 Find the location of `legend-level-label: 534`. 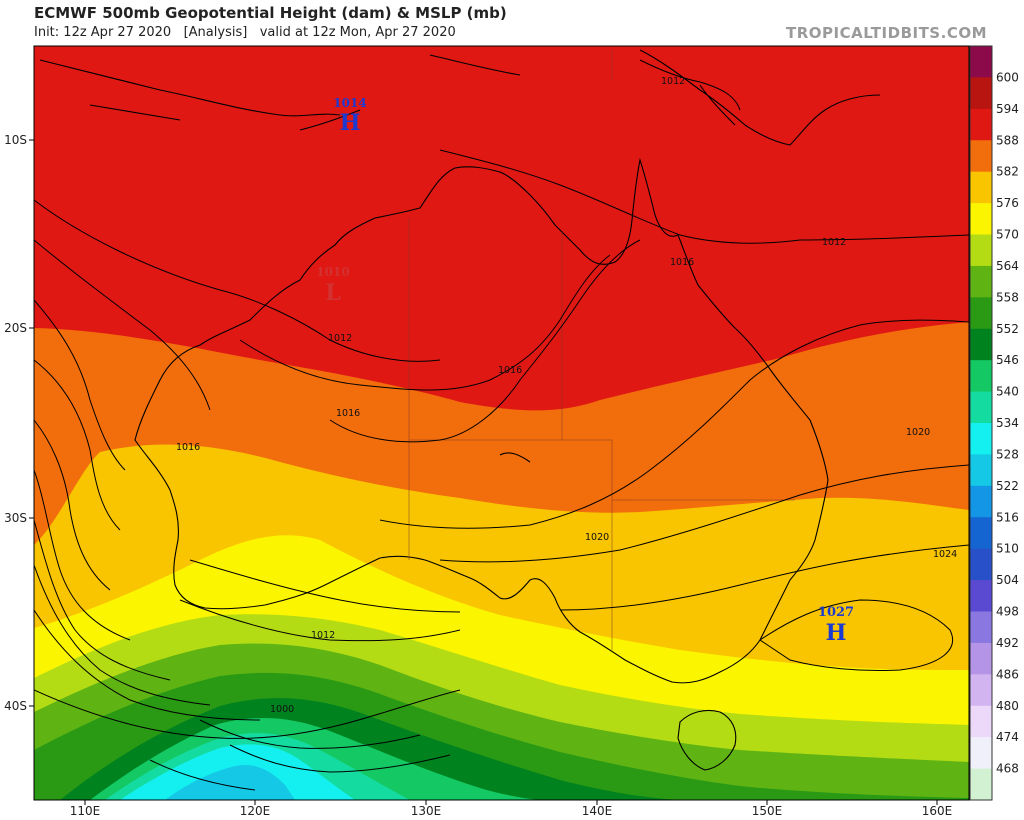

legend-level-label: 534 is located at coordinates (1007, 423).